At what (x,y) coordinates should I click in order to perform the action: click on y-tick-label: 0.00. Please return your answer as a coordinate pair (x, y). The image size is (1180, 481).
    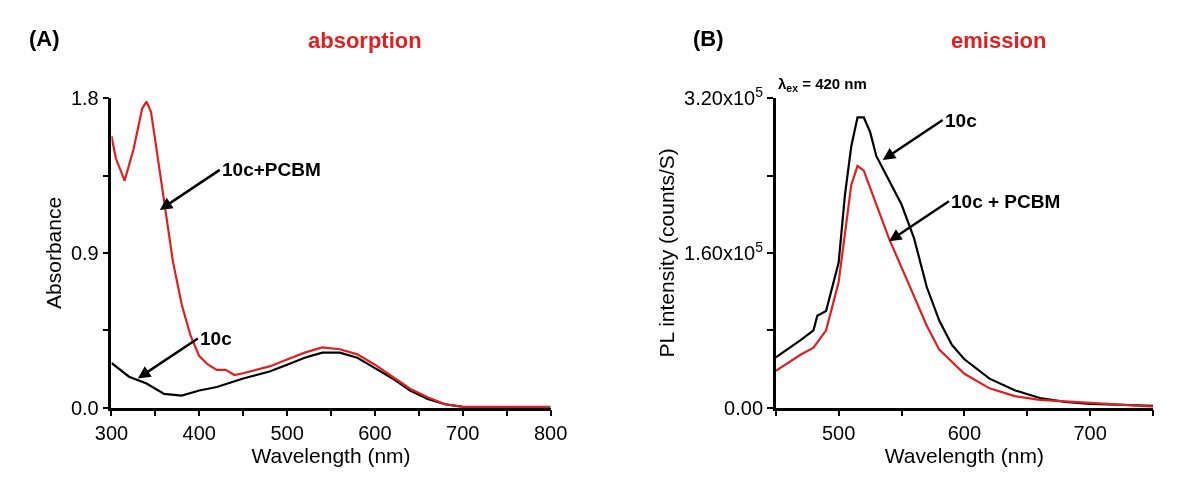
    Looking at the image, I should click on (744, 407).